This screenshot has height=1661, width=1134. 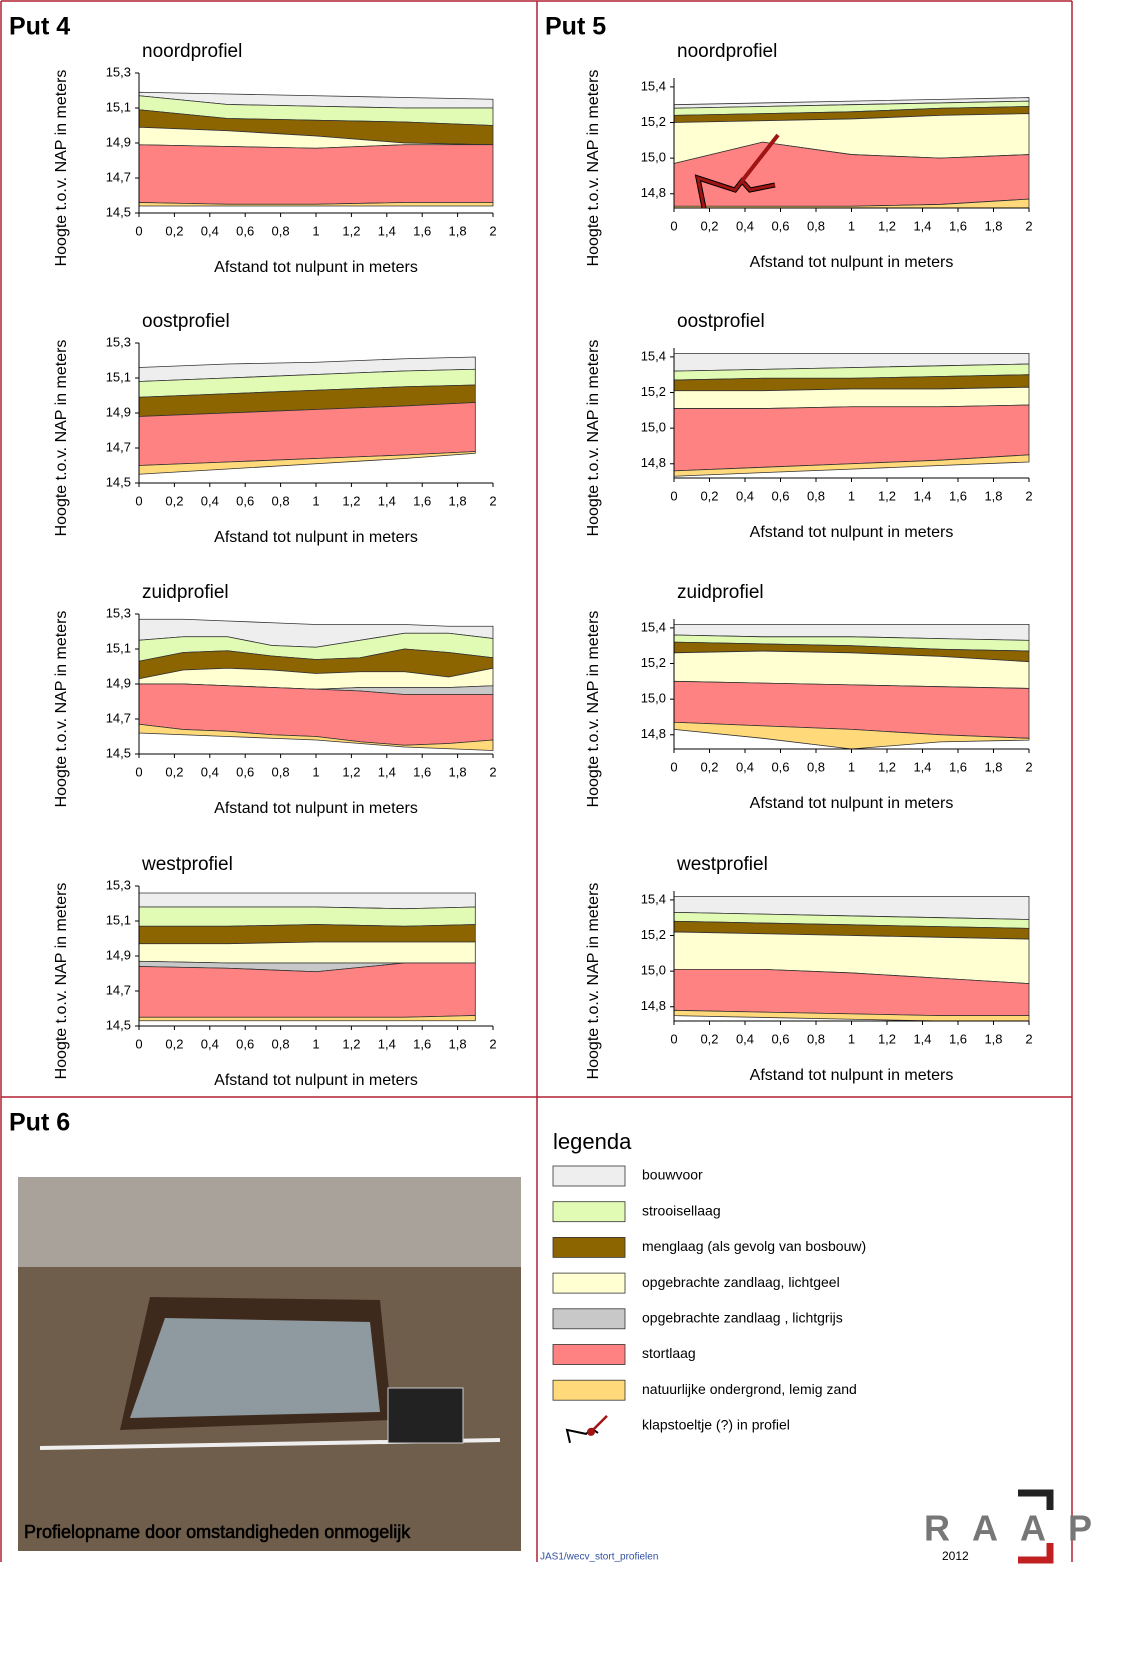 What do you see at coordinates (672, 1175) in the screenshot?
I see `legend-label: bouwvoor` at bounding box center [672, 1175].